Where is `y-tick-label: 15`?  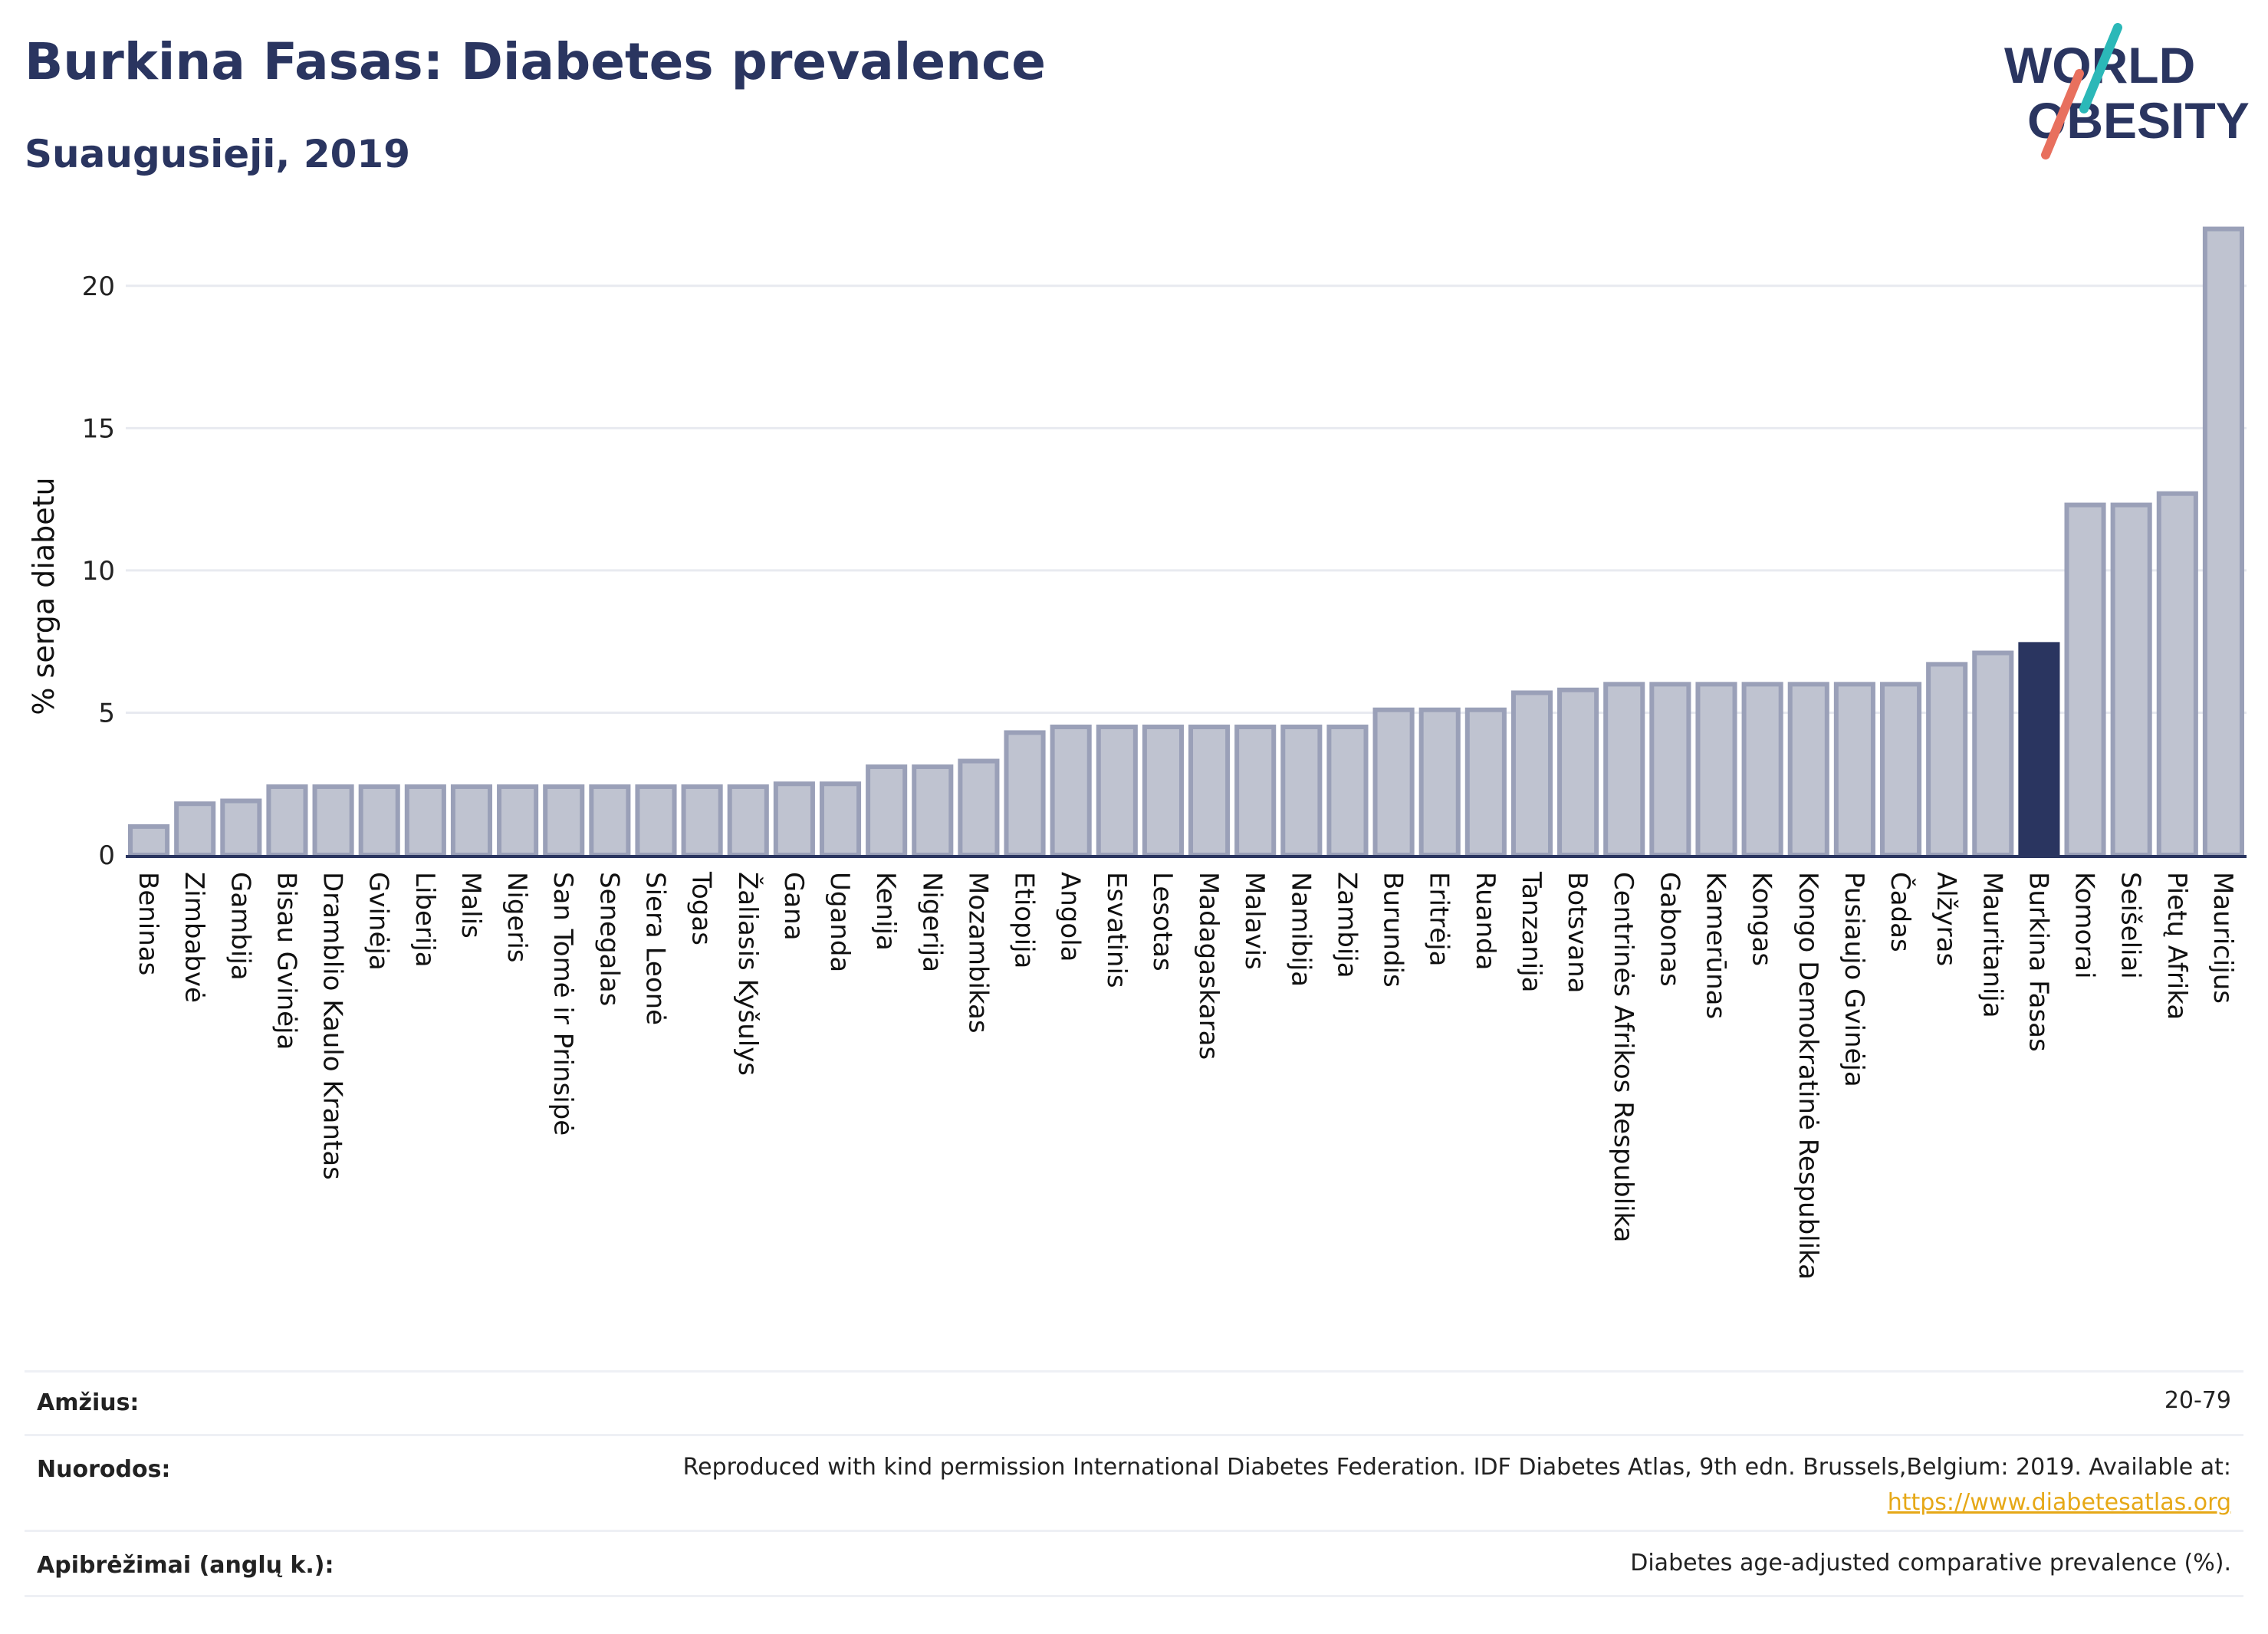
y-tick-label: 15 is located at coordinates (98, 429).